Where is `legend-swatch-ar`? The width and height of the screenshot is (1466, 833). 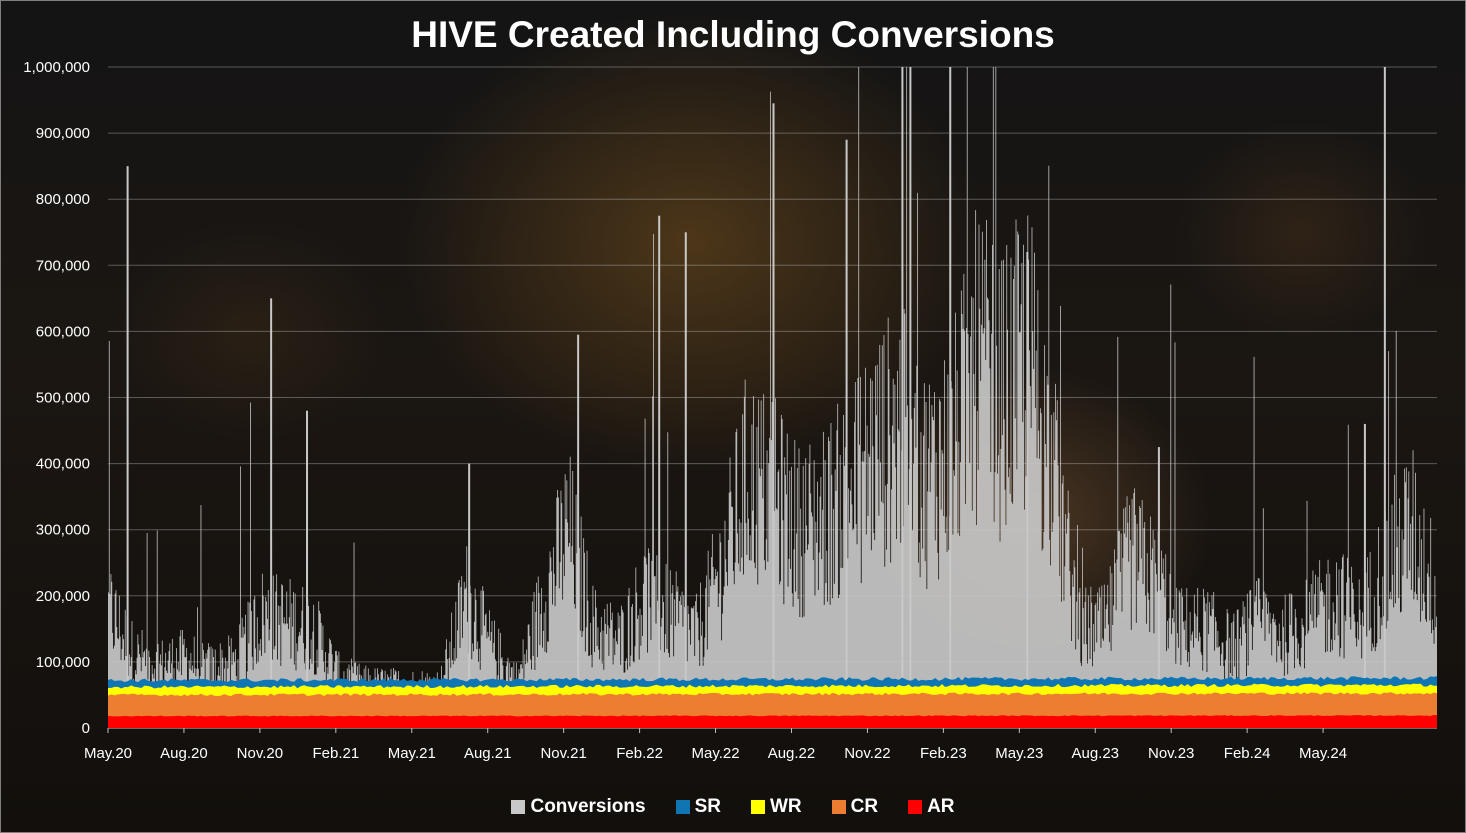 legend-swatch-ar is located at coordinates (915, 807).